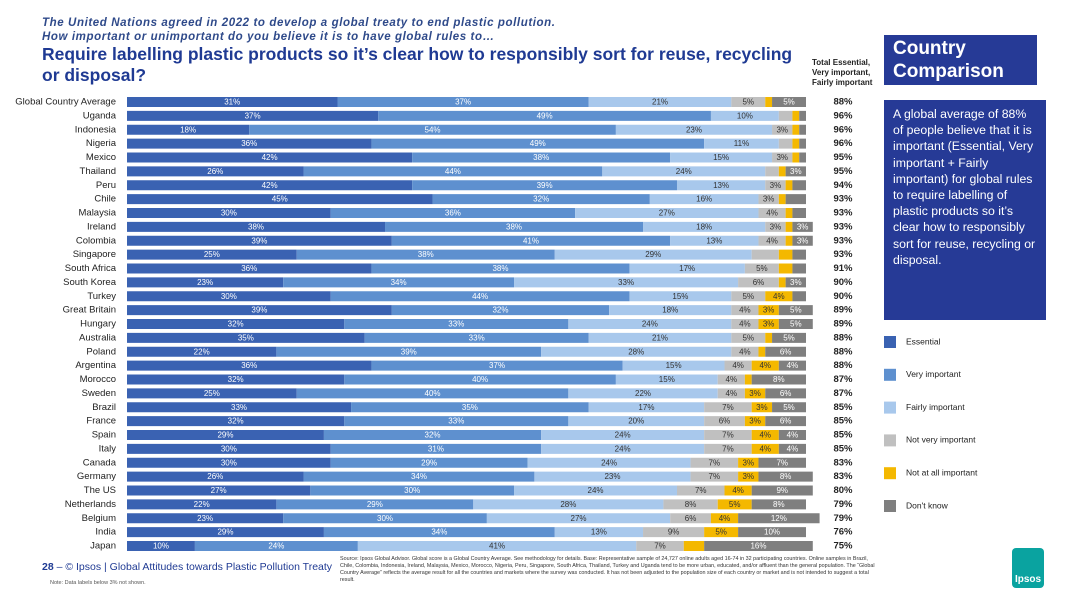 Image resolution: width=1080 pixels, height=608 pixels. What do you see at coordinates (741, 143) in the screenshot?
I see `data-label: 11%` at bounding box center [741, 143].